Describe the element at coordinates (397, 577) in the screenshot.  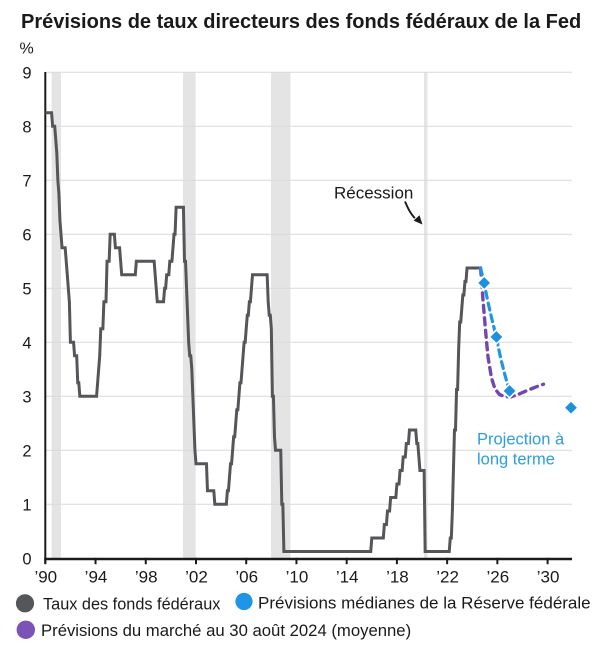
I see `svg-text: ’18` at that location.